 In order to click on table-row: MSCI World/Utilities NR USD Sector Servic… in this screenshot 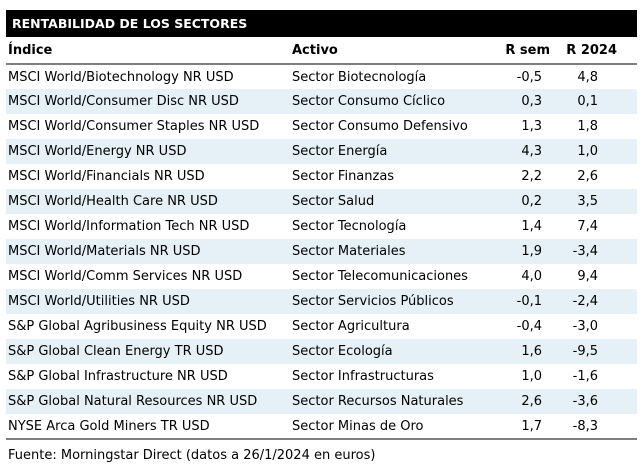, I will do `click(321, 301)`.